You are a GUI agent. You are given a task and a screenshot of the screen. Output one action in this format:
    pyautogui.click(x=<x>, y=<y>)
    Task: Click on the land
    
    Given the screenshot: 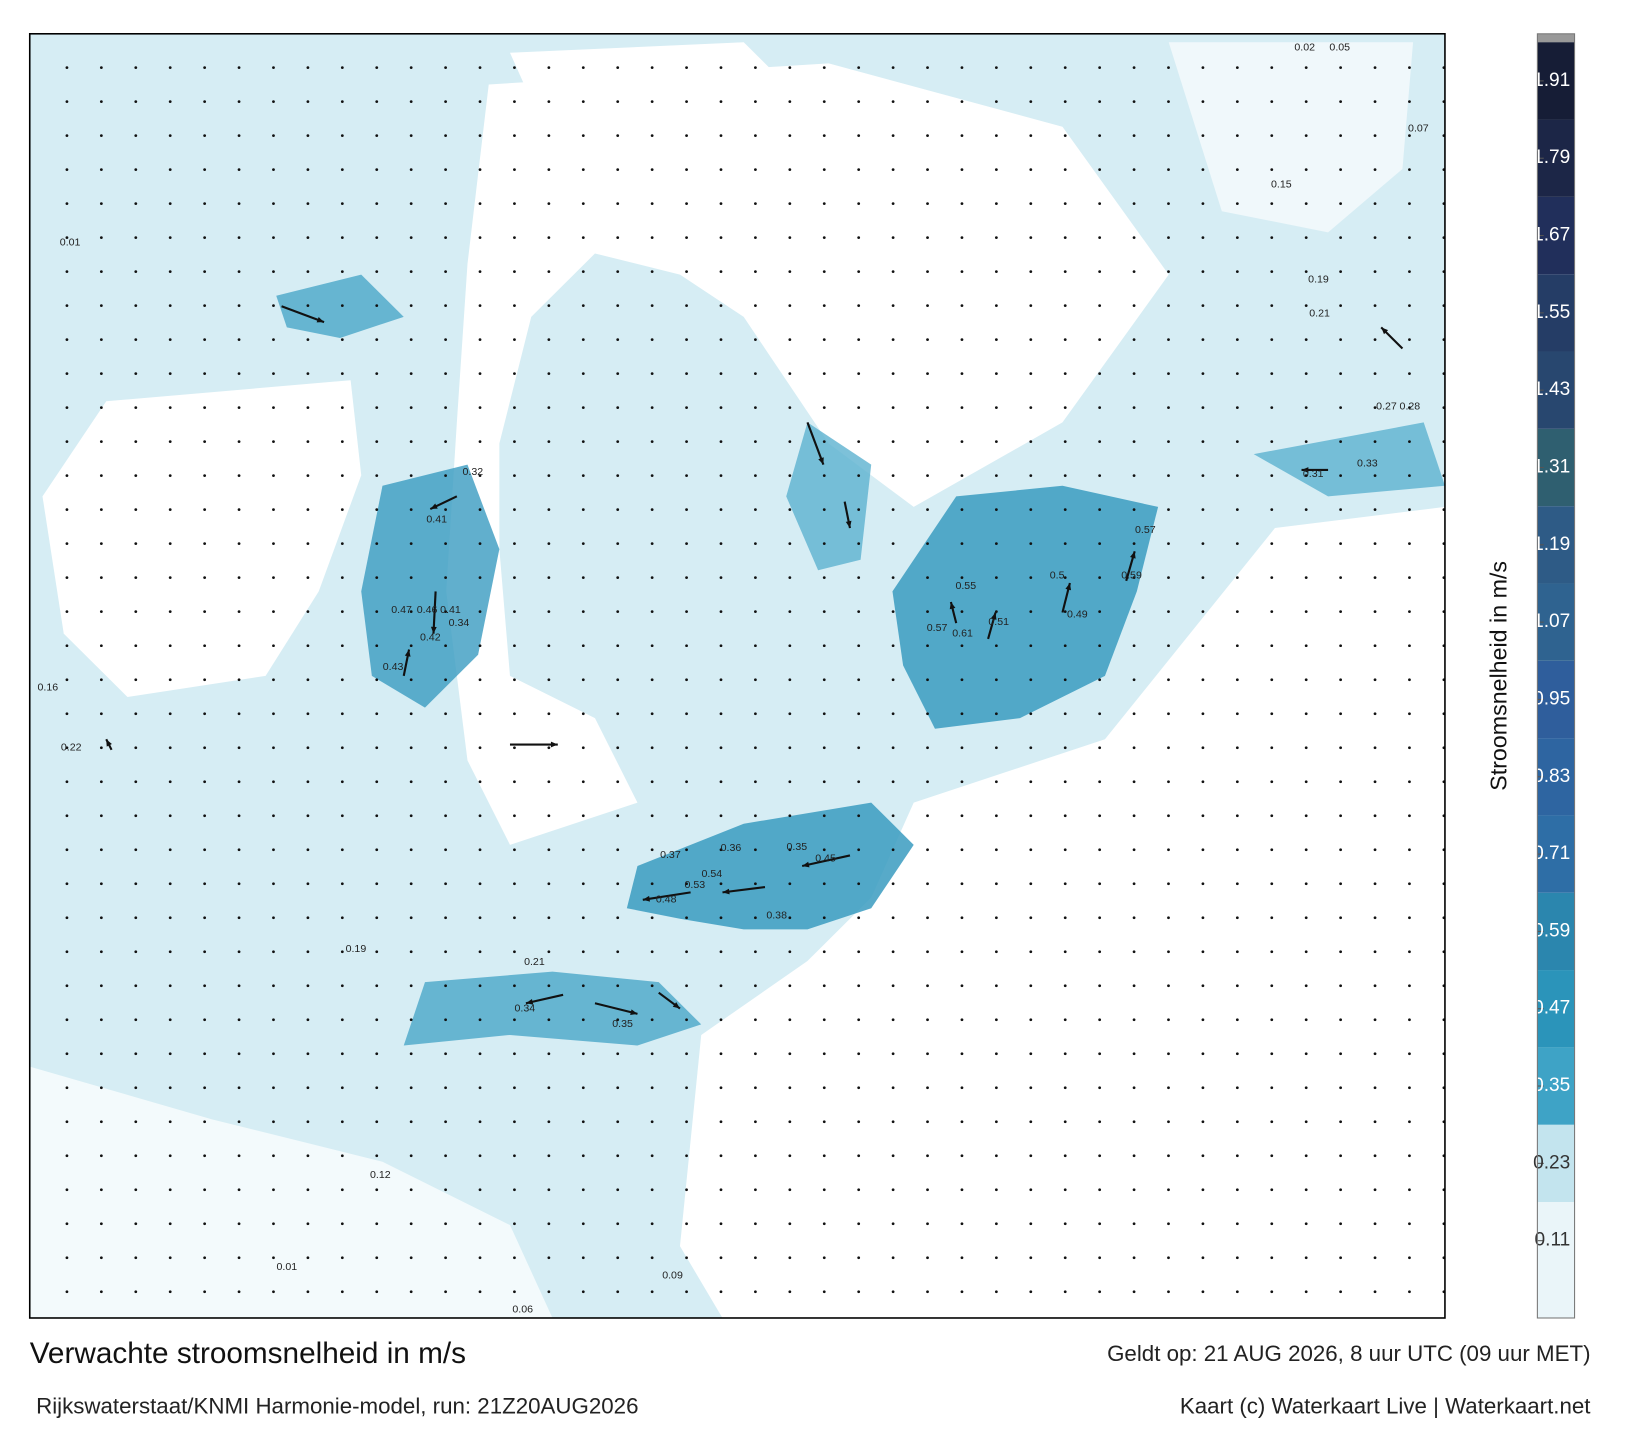 What is the action you would take?
    pyautogui.click(x=658, y=105)
    